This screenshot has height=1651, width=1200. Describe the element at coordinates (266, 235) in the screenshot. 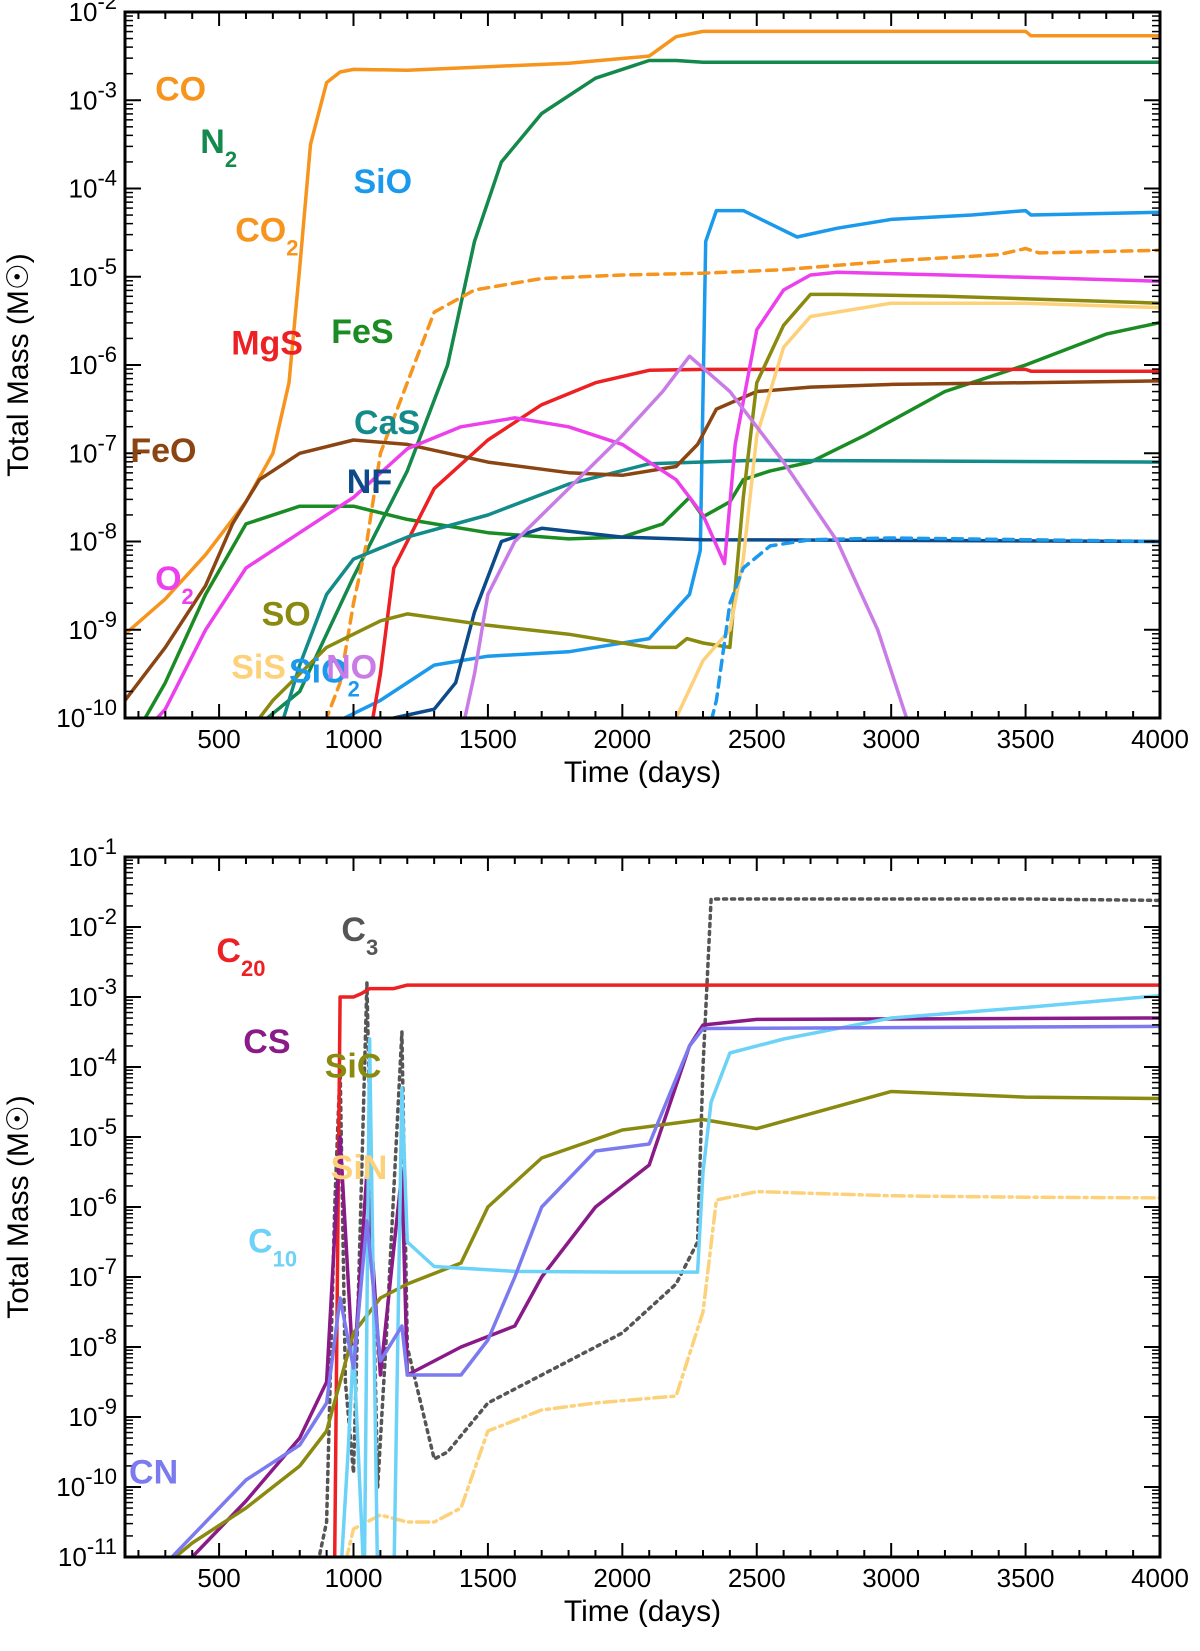

I see `series-label-co2: CO2` at that location.